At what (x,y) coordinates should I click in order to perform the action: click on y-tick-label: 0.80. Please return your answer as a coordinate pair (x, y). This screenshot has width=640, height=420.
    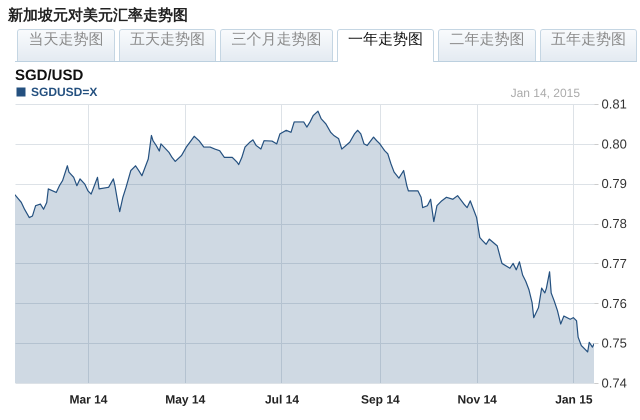
    Looking at the image, I should click on (614, 144).